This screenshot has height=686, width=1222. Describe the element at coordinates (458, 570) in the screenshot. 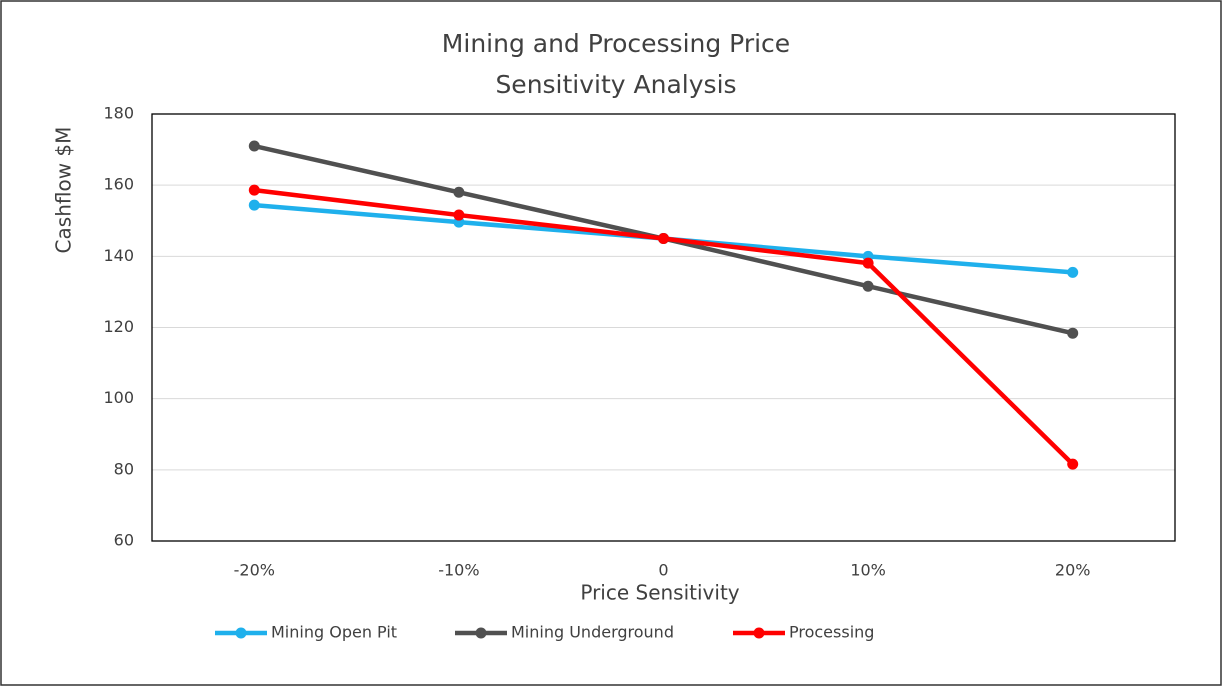

I see `x-tick-label: -10%` at that location.